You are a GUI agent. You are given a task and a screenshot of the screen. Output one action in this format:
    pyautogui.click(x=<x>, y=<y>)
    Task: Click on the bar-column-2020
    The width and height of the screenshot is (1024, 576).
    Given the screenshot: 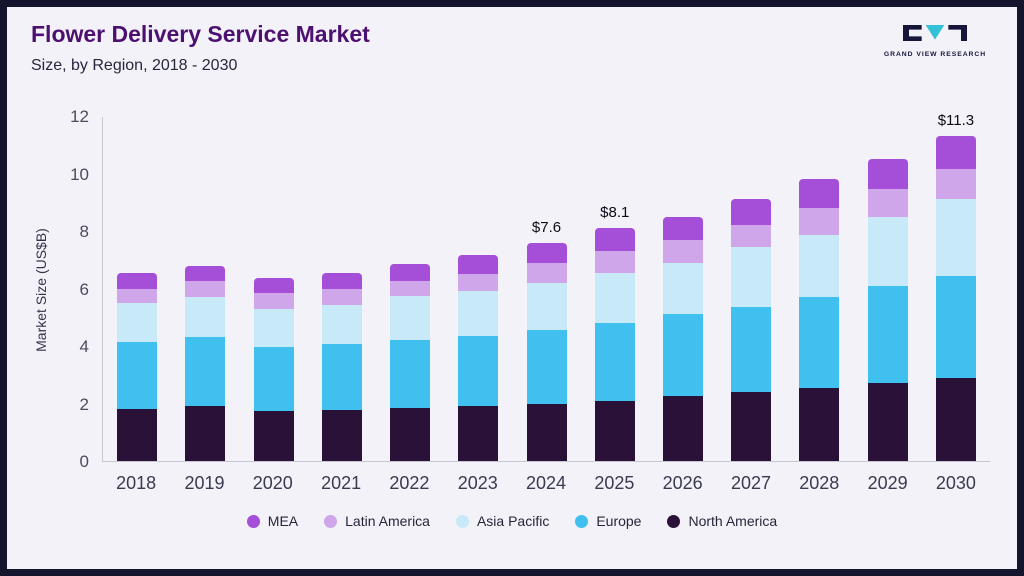 What is the action you would take?
    pyautogui.click(x=273, y=289)
    